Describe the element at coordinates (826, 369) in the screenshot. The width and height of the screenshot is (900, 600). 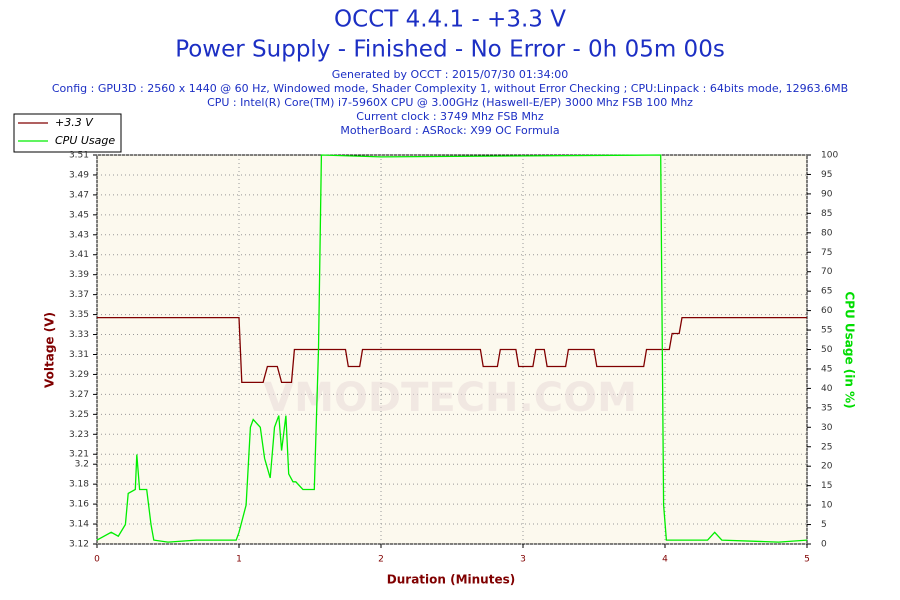
I see `y2-tick-label: 45` at that location.